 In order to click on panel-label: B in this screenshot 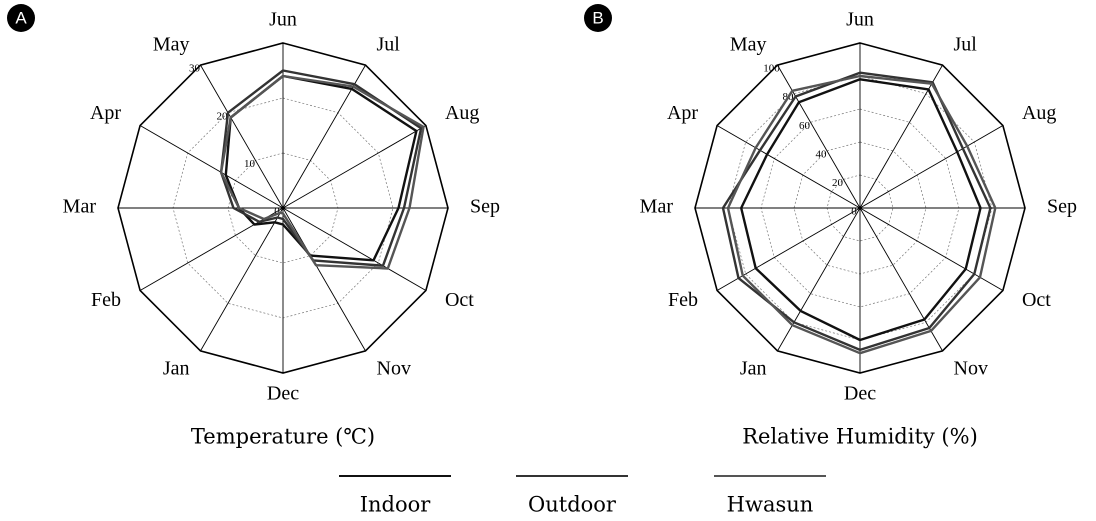, I will do `click(597, 17)`.